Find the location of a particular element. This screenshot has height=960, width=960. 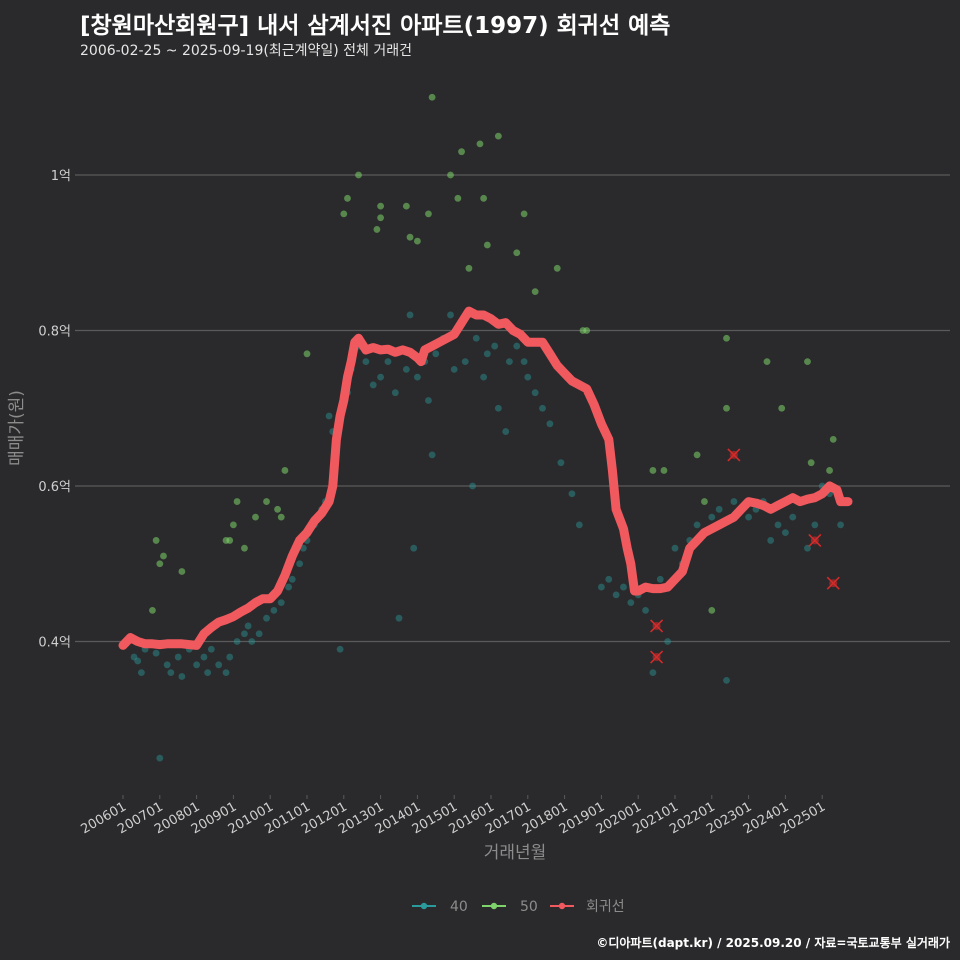

cancelled-point is located at coordinates (734, 455).